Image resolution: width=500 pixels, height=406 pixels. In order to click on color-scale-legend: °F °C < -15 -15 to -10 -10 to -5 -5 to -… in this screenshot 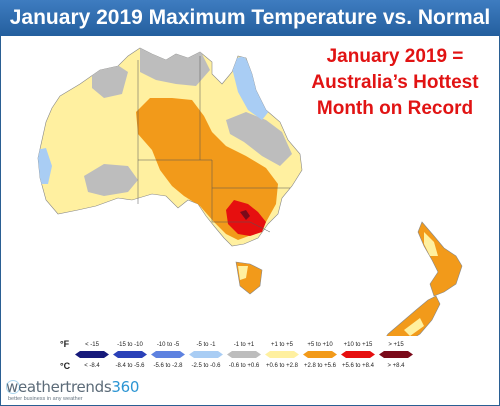, I will do `click(250, 356)`.